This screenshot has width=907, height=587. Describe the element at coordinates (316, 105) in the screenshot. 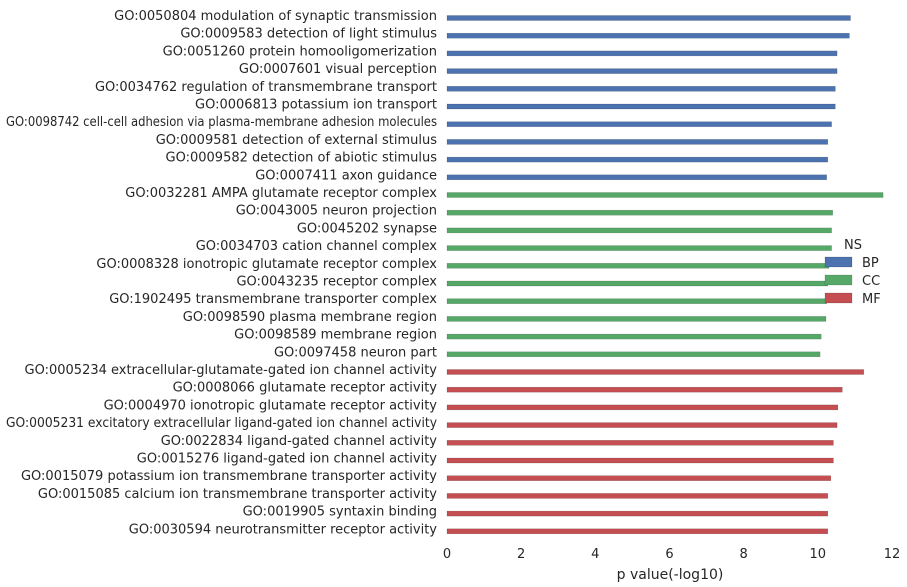

I see `category-label: GO:0006813 potassium ion transport` at that location.